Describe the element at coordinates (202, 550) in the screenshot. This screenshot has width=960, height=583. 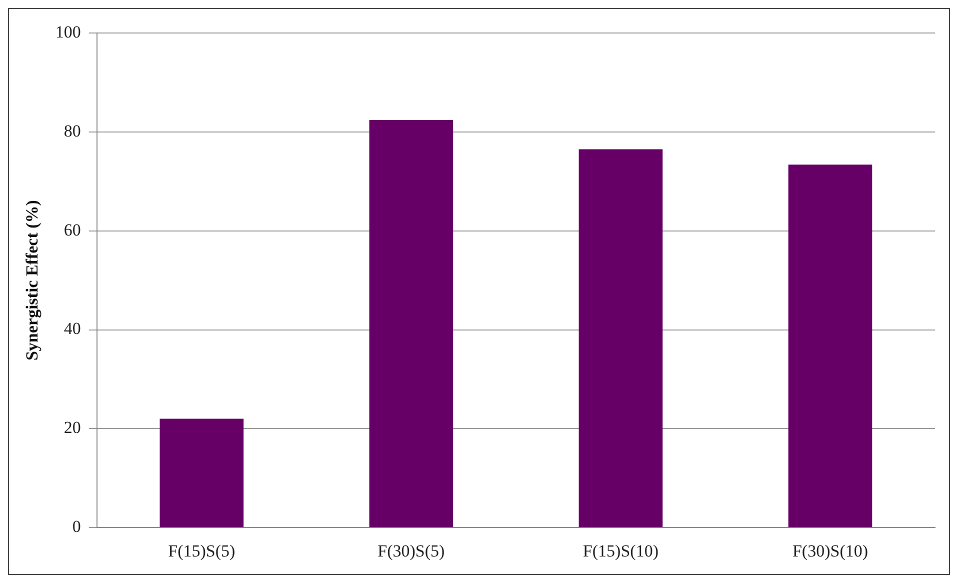
I see `x-tick-label: F(15)S(5)` at that location.